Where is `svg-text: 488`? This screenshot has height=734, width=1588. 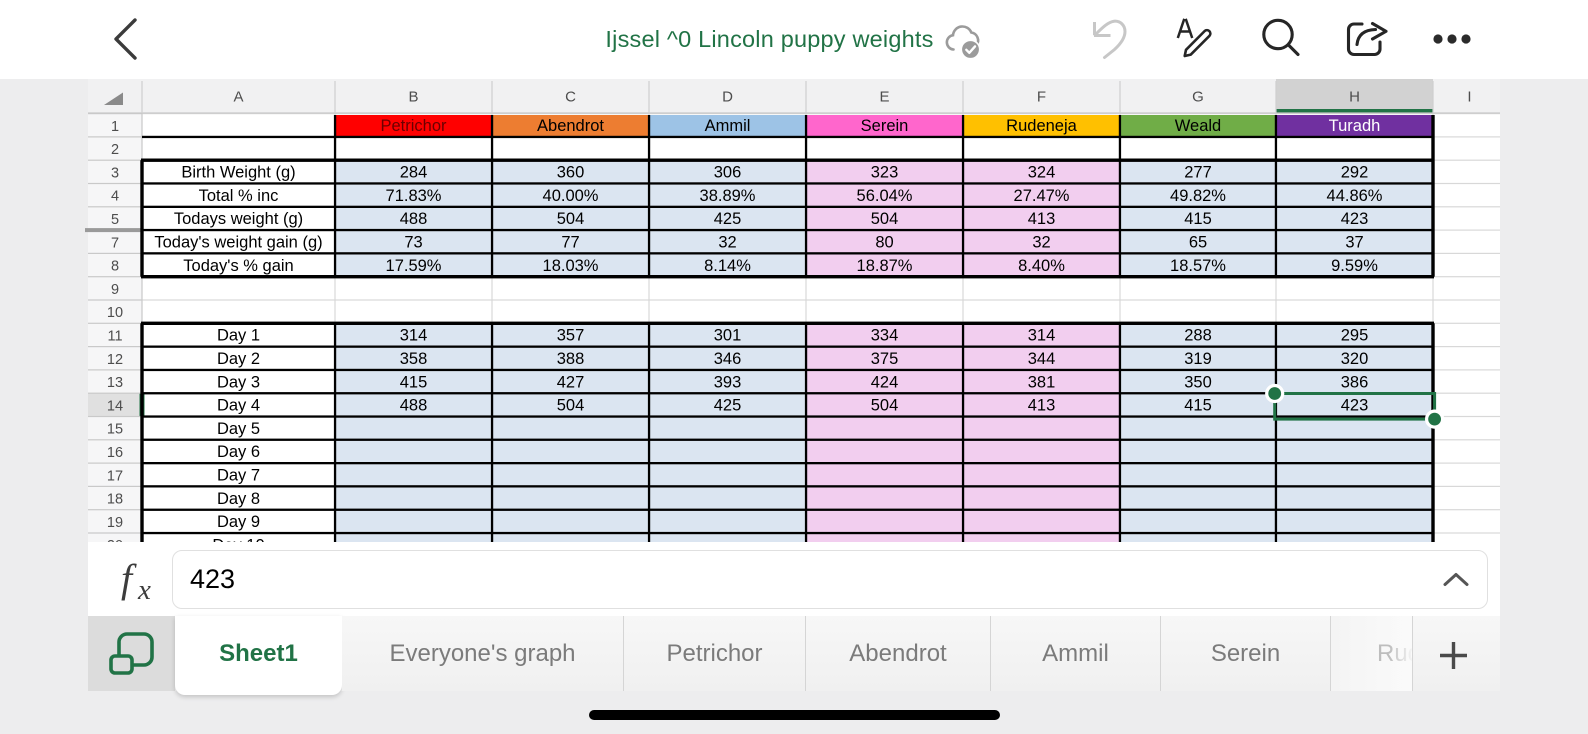 svg-text: 488 is located at coordinates (414, 219).